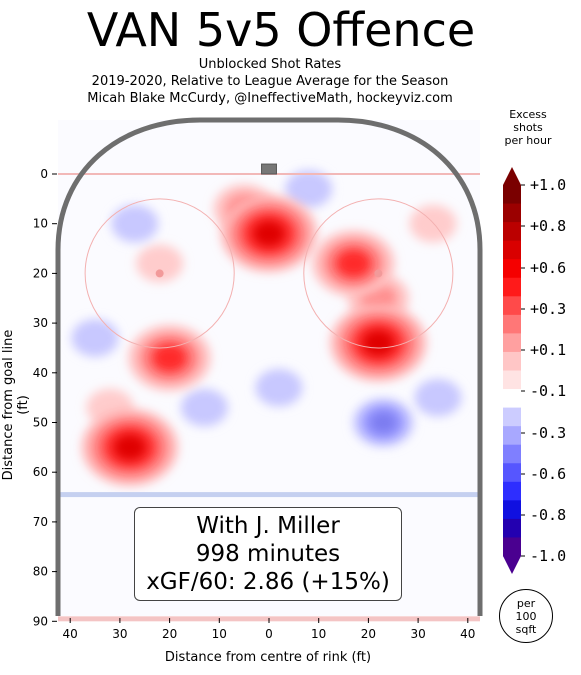  What do you see at coordinates (268, 657) in the screenshot?
I see `x-axis-label: Distance from centre of rink (ft)` at bounding box center [268, 657].